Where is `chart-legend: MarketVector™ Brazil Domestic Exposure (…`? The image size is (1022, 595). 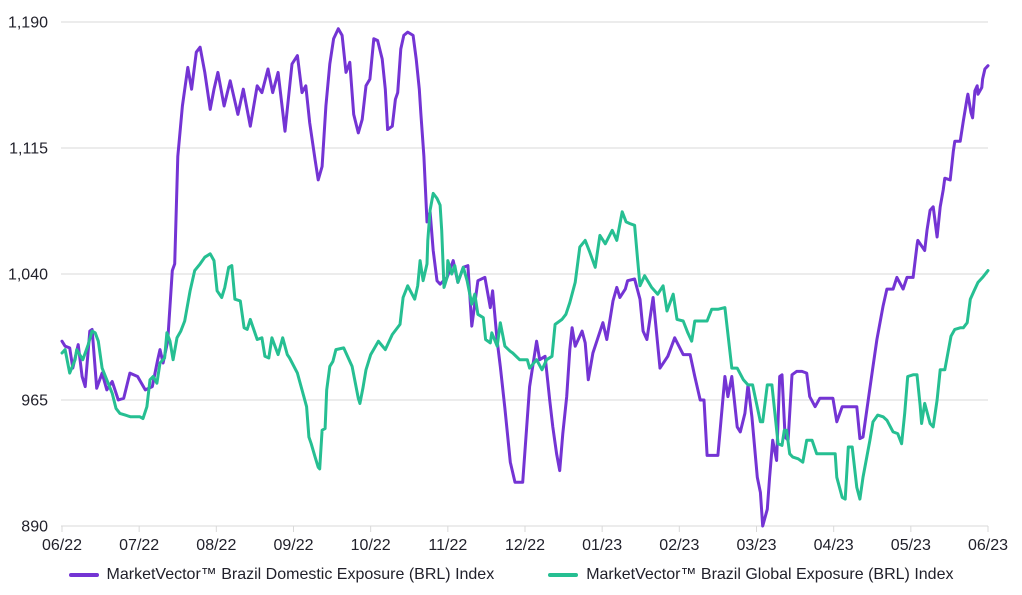
chart-legend: MarketVector™ Brazil Domestic Exposure (… is located at coordinates (511, 575).